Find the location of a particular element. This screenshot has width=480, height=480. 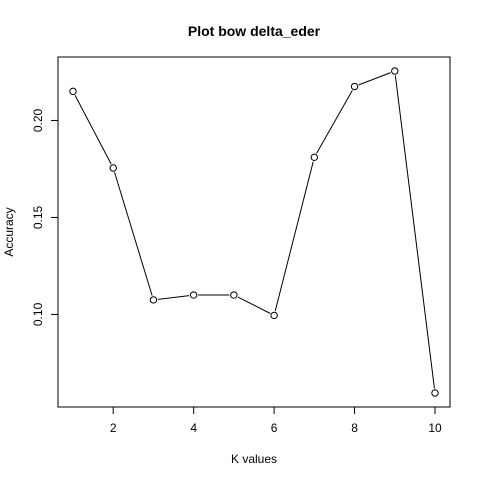

x-tick-label: 10 is located at coordinates (435, 428).